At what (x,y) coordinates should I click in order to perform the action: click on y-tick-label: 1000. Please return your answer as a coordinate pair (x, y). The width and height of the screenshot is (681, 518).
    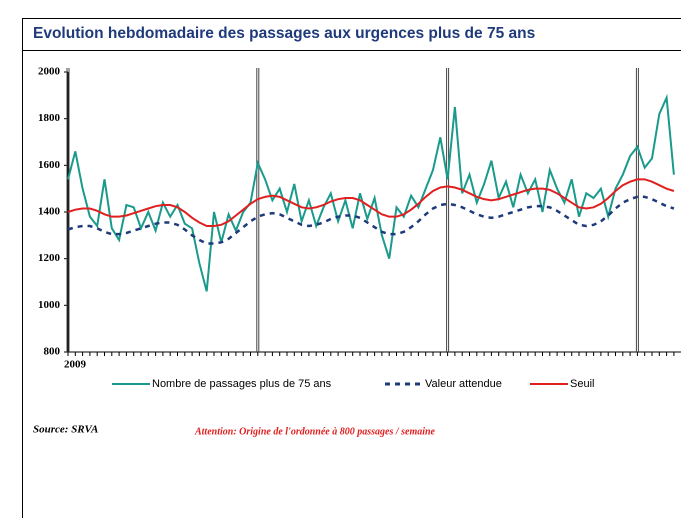
    Looking at the image, I should click on (49, 305).